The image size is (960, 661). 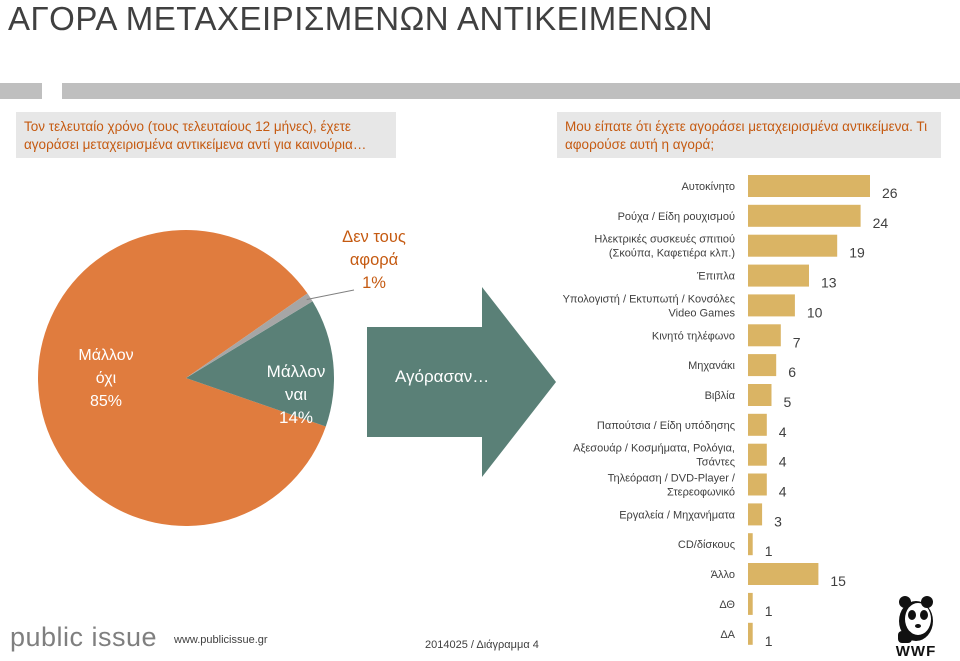 What do you see at coordinates (672, 479) in the screenshot?
I see `category-label-line: Τηλεόραση / DVD-Player /` at bounding box center [672, 479].